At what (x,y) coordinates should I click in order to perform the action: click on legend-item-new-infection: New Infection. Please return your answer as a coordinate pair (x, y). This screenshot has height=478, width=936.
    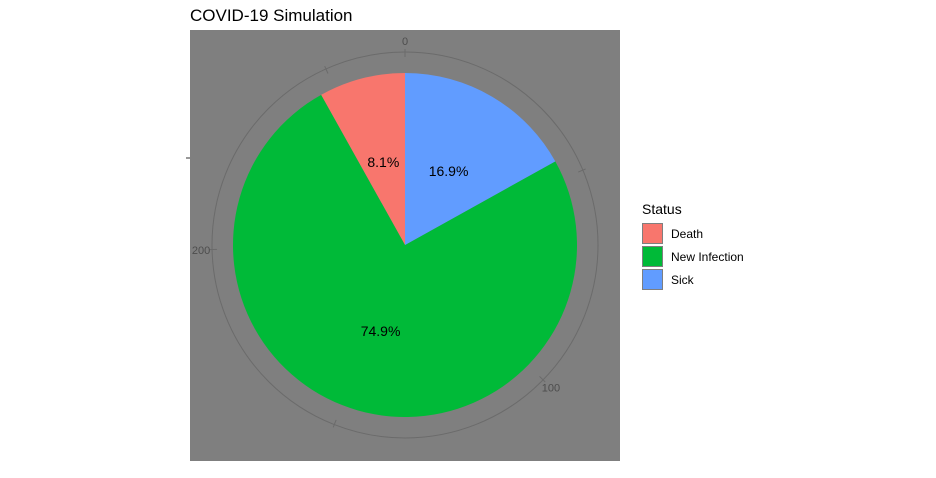
    Looking at the image, I should click on (693, 256).